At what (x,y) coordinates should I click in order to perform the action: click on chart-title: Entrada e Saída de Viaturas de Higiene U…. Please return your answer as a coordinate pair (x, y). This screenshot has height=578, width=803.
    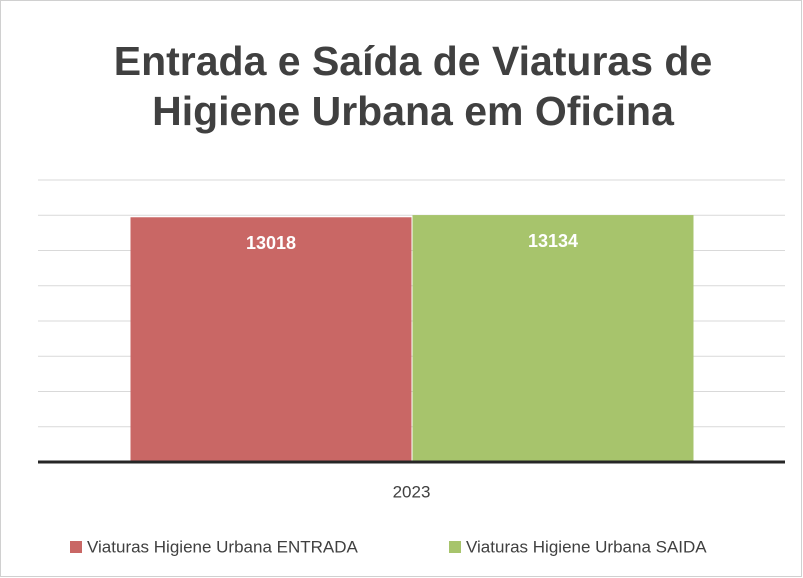
    Looking at the image, I should click on (413, 86).